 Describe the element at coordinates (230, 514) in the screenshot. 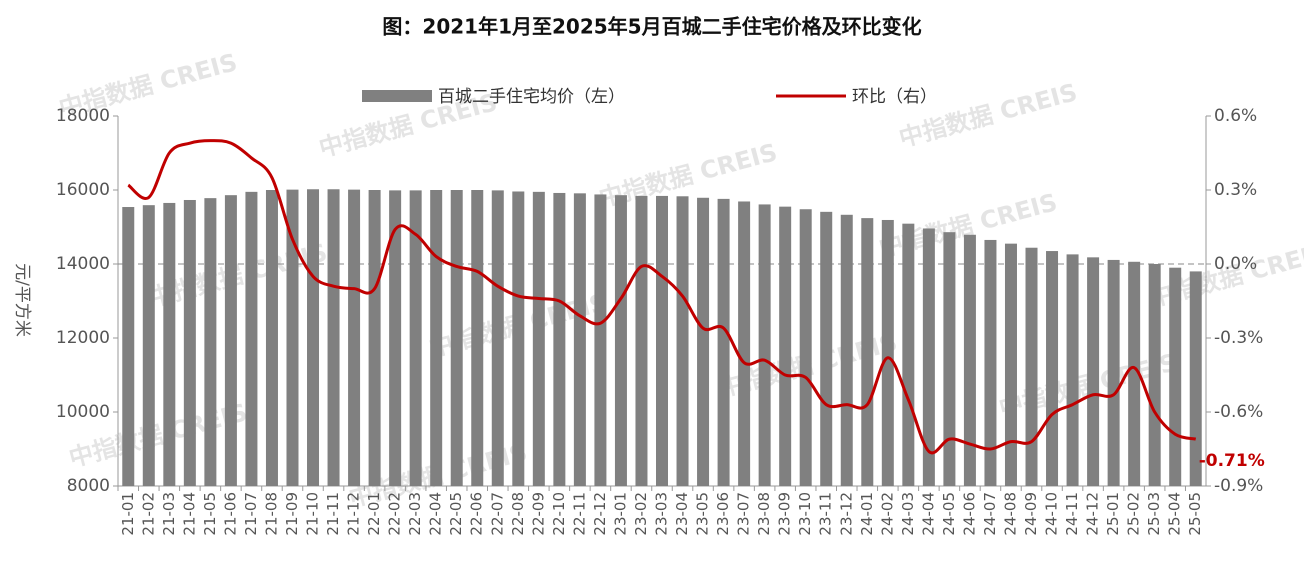

I see `x-tick-label: 21-06` at that location.